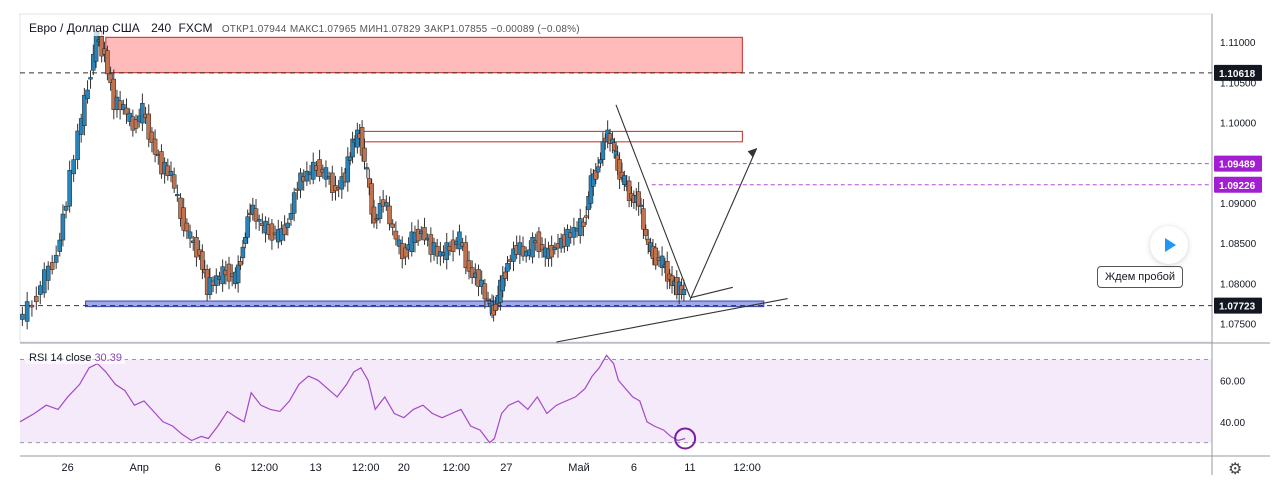  Describe the element at coordinates (60, 358) in the screenshot. I see `rsi-label: RSI 14 close` at that location.